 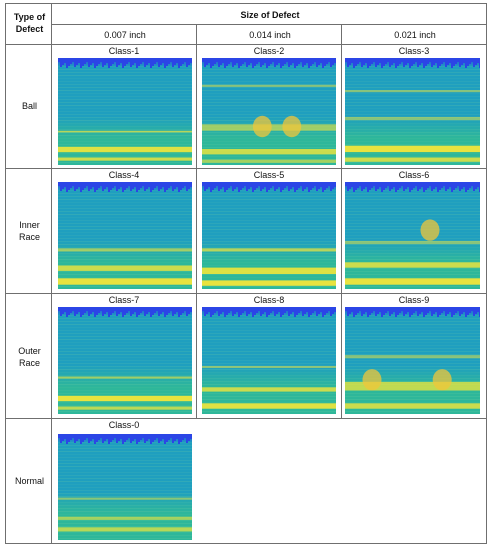 I want to click on class-label-4: Class-4, so click(x=124, y=175).